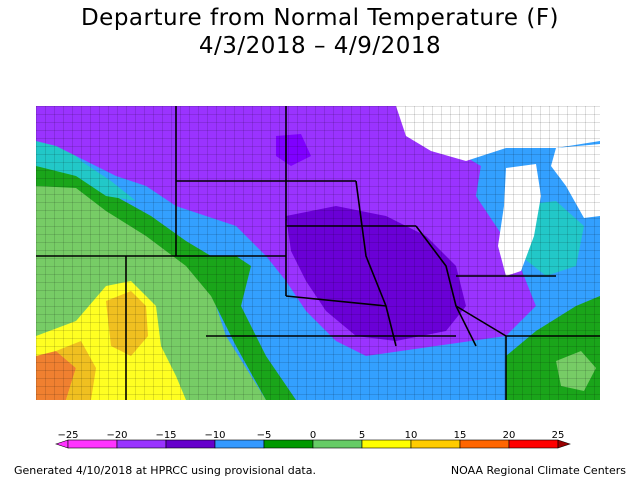 This screenshot has width=640, height=480. I want to click on legend-tick-label: −25, so click(67, 435).